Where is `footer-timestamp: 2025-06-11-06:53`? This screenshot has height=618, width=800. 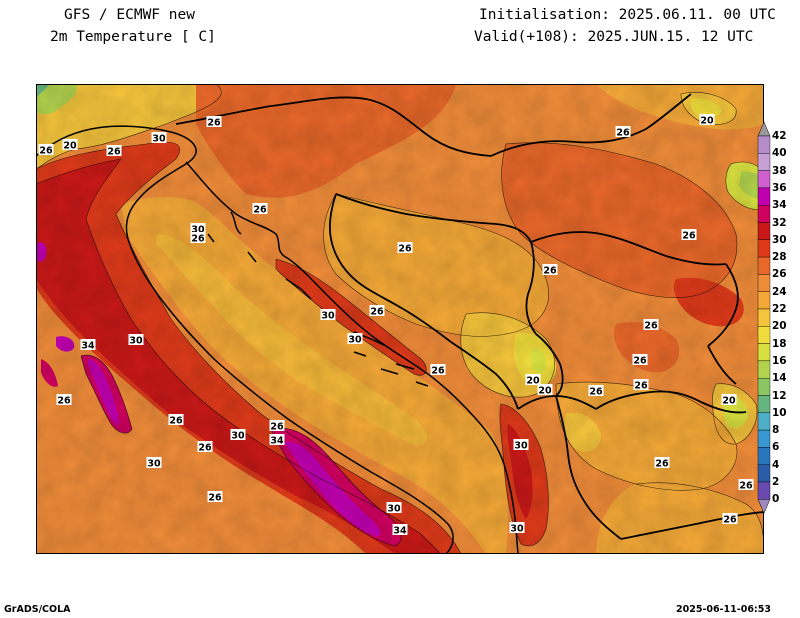
footer-timestamp: 2025-06-11-06:53 is located at coordinates (723, 609).